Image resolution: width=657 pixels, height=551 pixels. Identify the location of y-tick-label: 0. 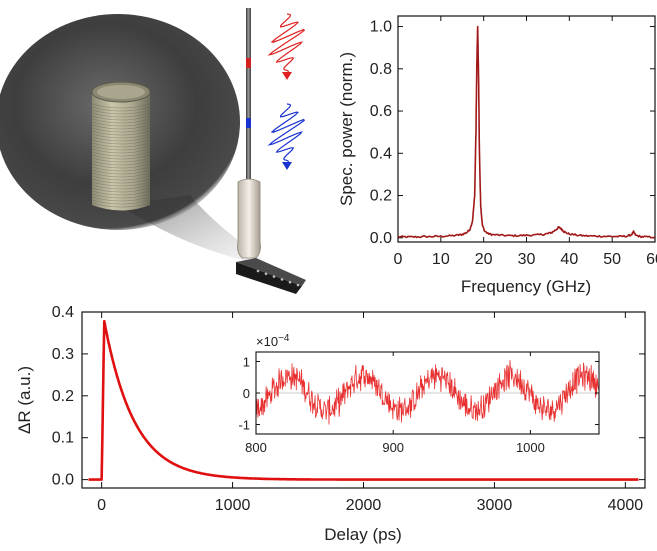
(246, 393).